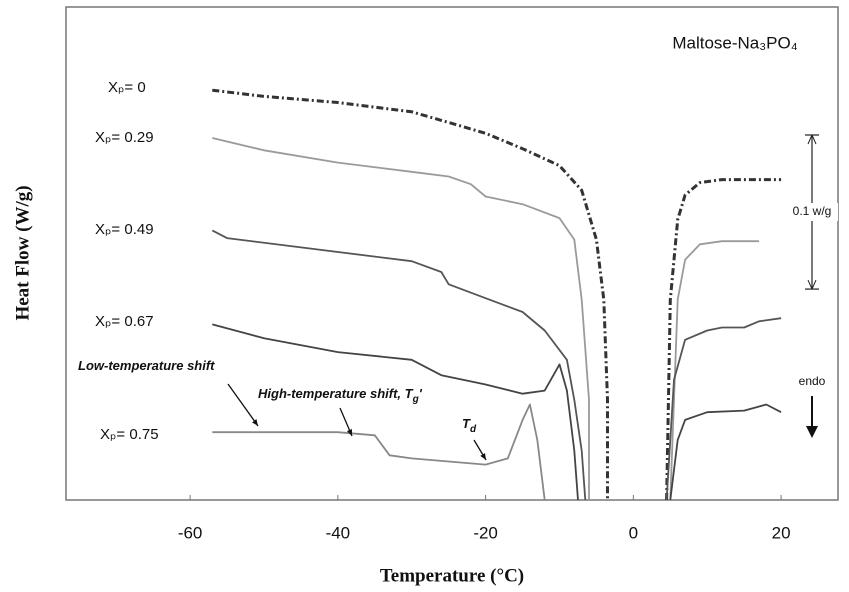 The height and width of the screenshot is (592, 849). What do you see at coordinates (127, 87) in the screenshot?
I see `series-label: Xₚ= 0` at bounding box center [127, 87].